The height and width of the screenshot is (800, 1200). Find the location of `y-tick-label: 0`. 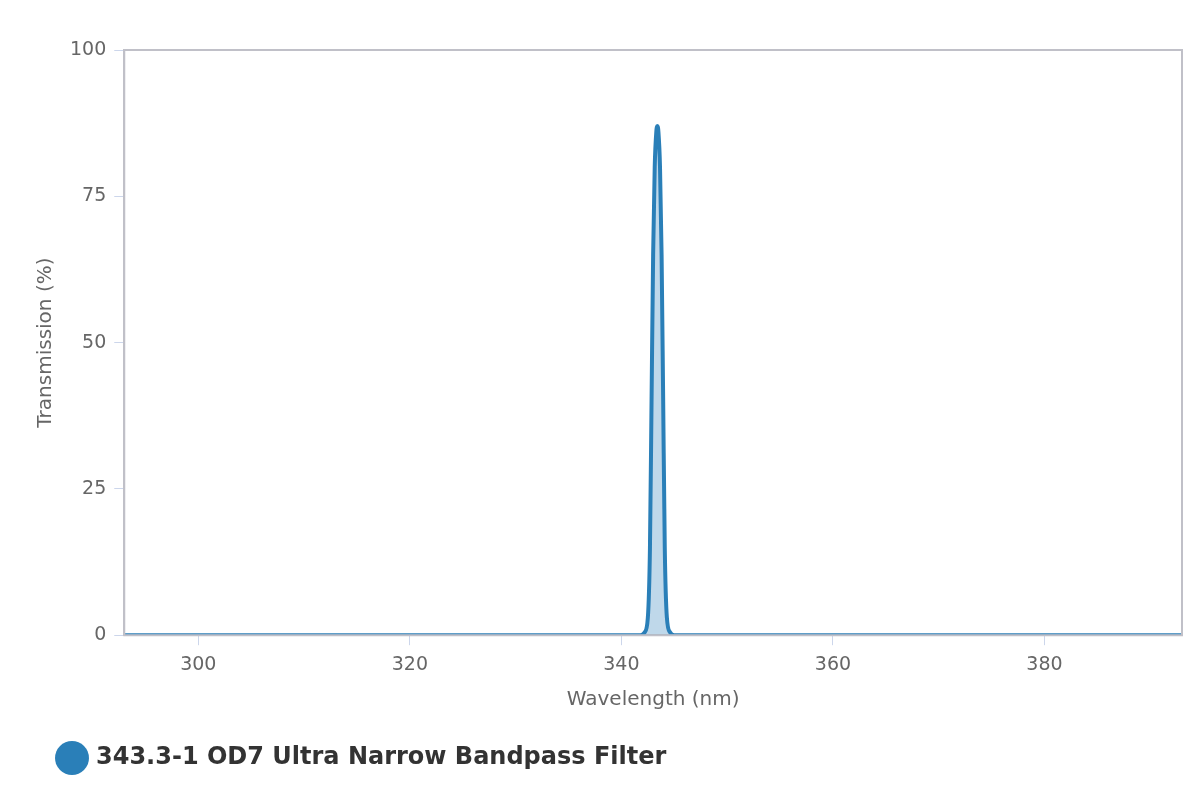

y-tick-label: 0 is located at coordinates (100, 633).